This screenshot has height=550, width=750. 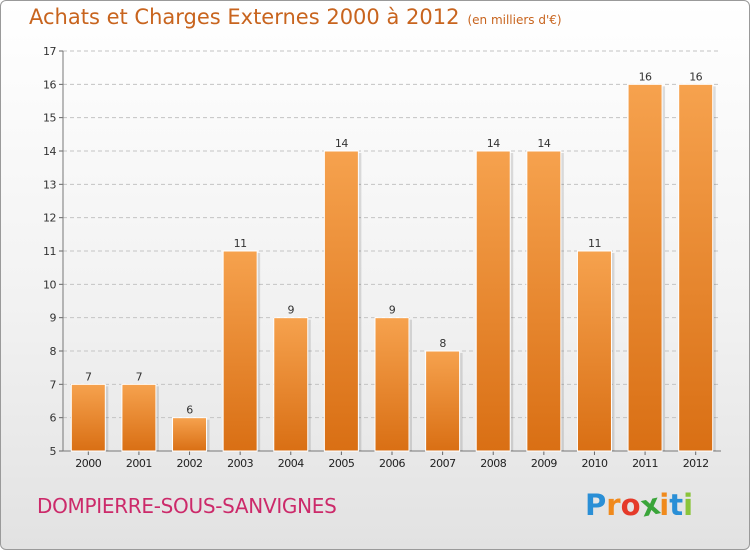 I want to click on x-tick-label: 2001, so click(x=139, y=463).